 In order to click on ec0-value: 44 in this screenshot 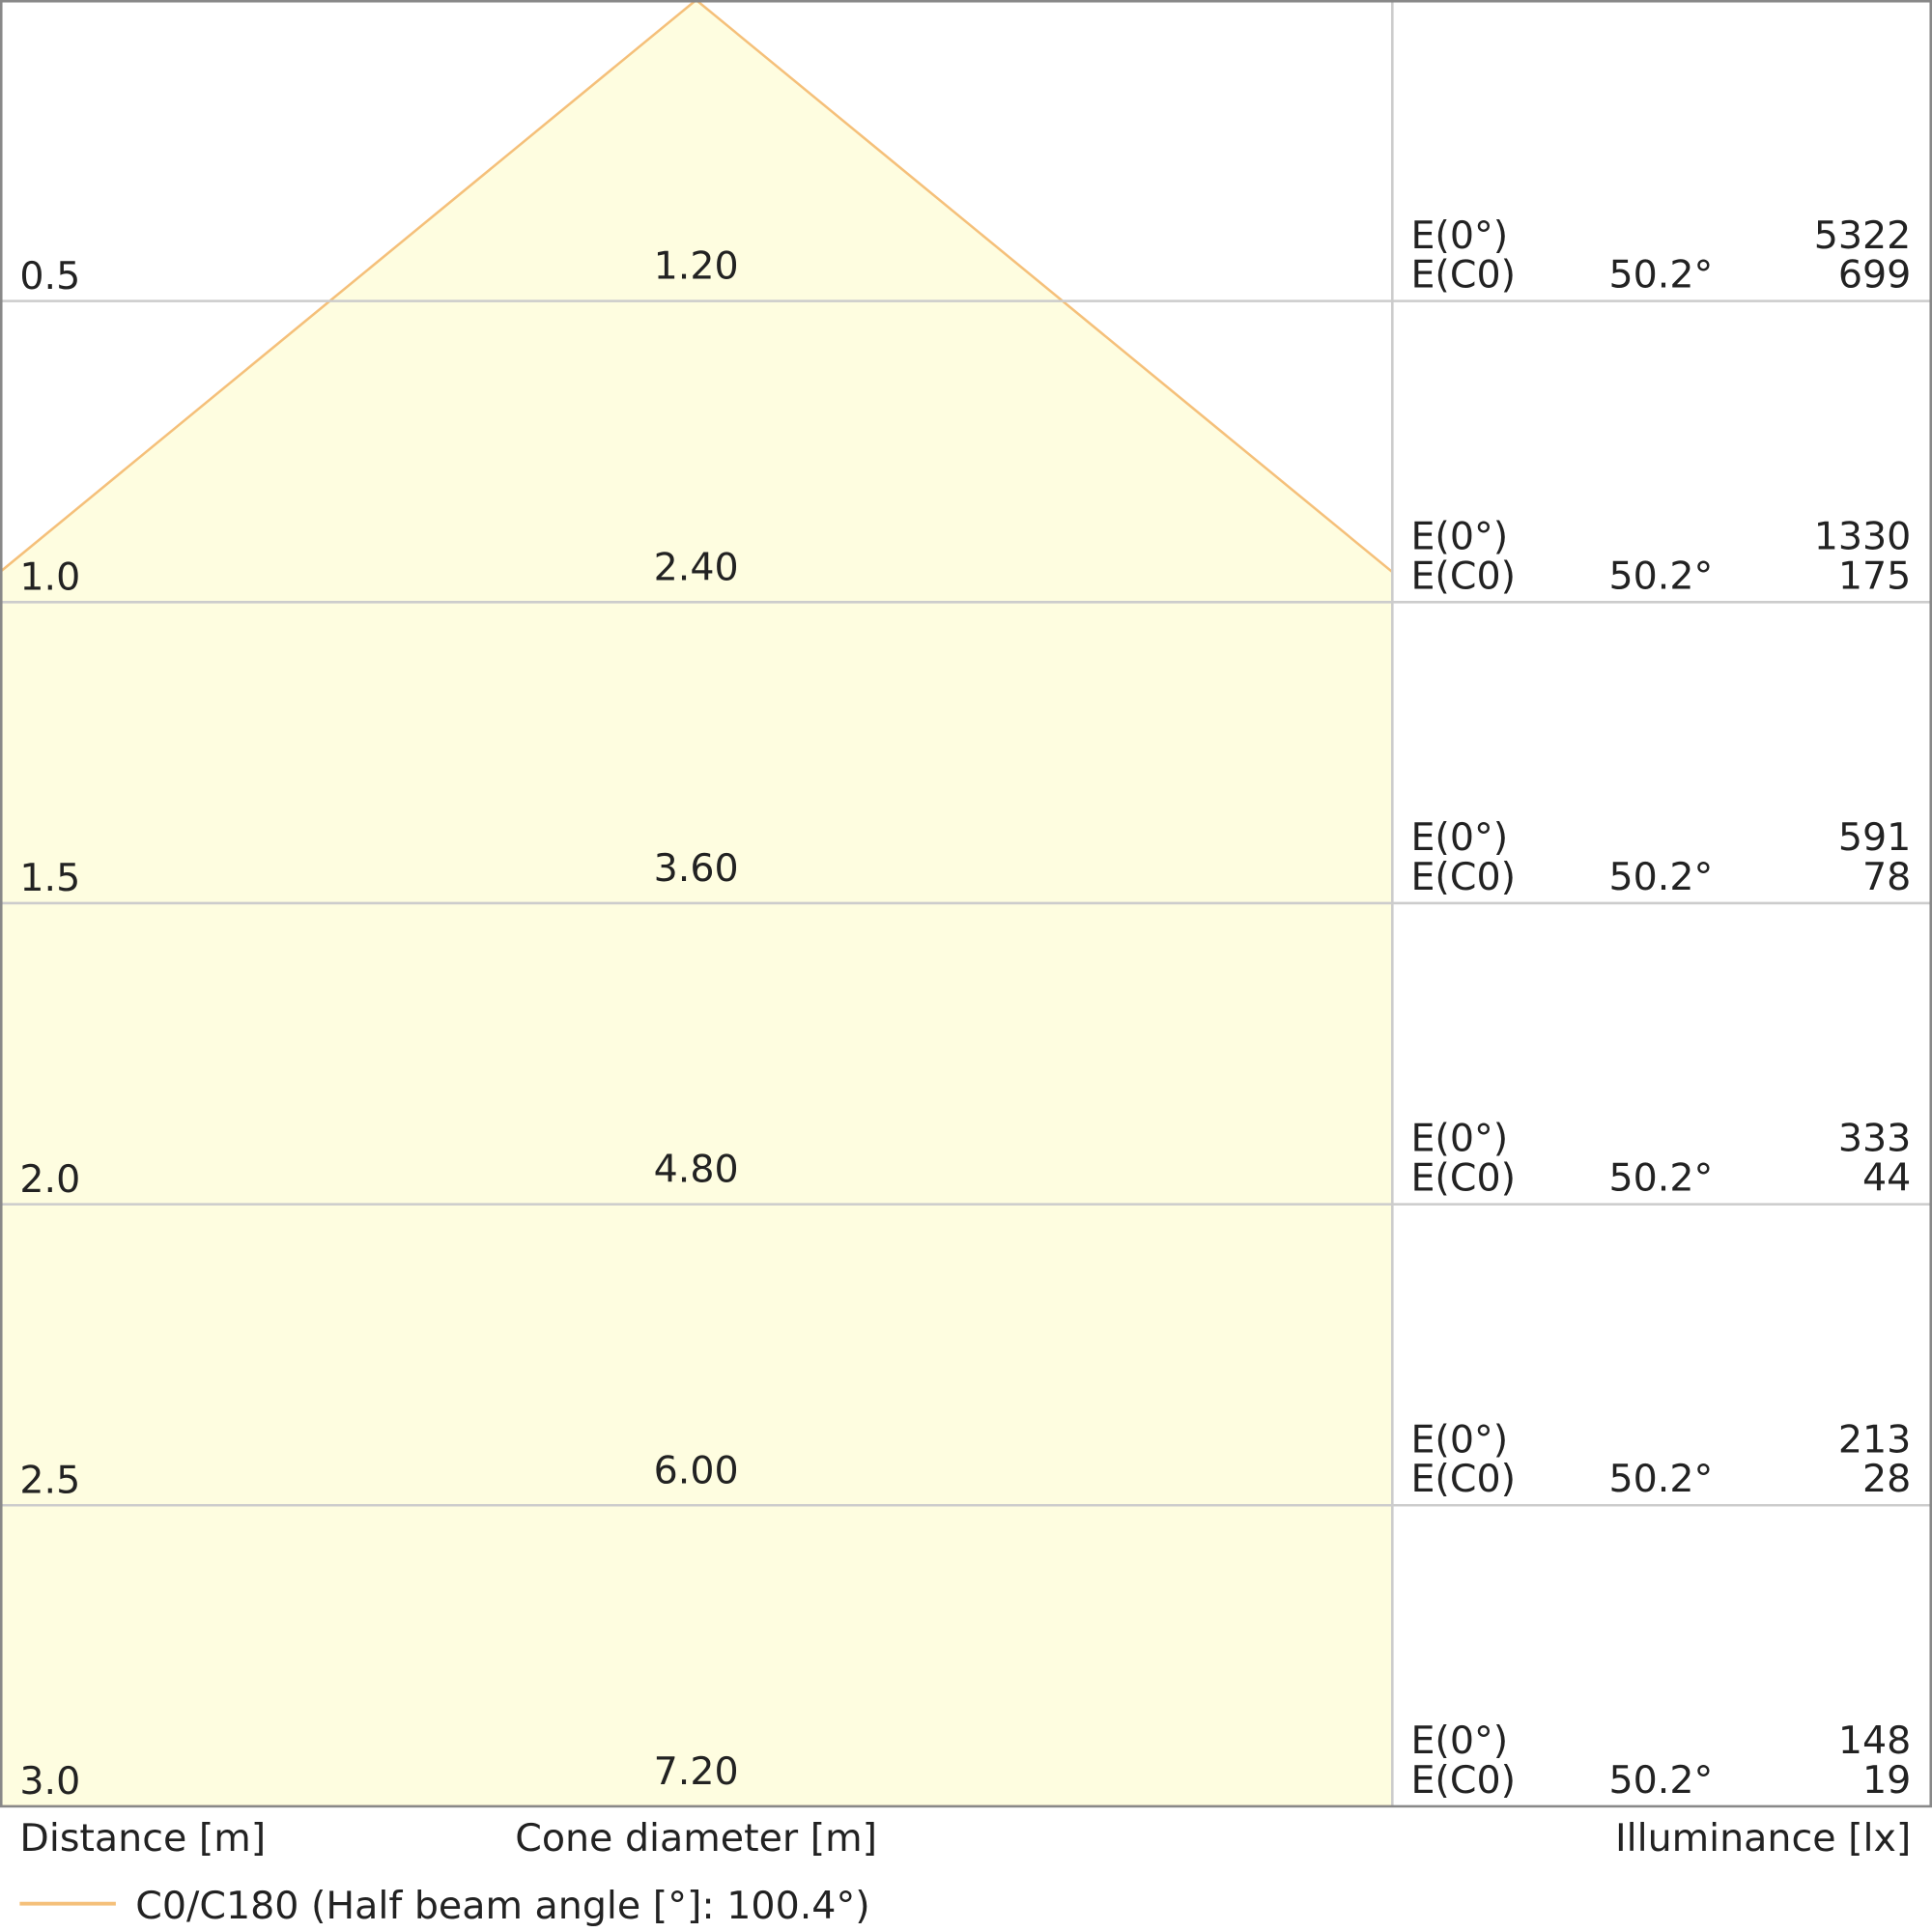, I will do `click(1886, 1178)`.